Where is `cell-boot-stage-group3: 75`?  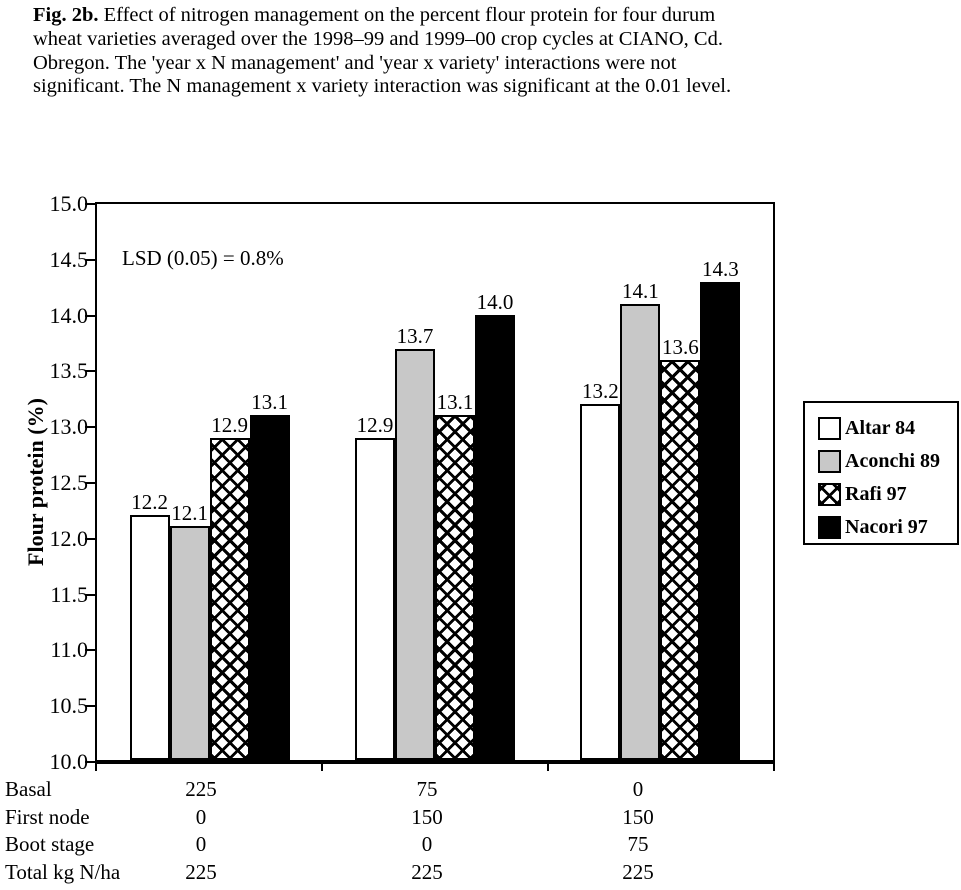 cell-boot-stage-group3: 75 is located at coordinates (638, 844).